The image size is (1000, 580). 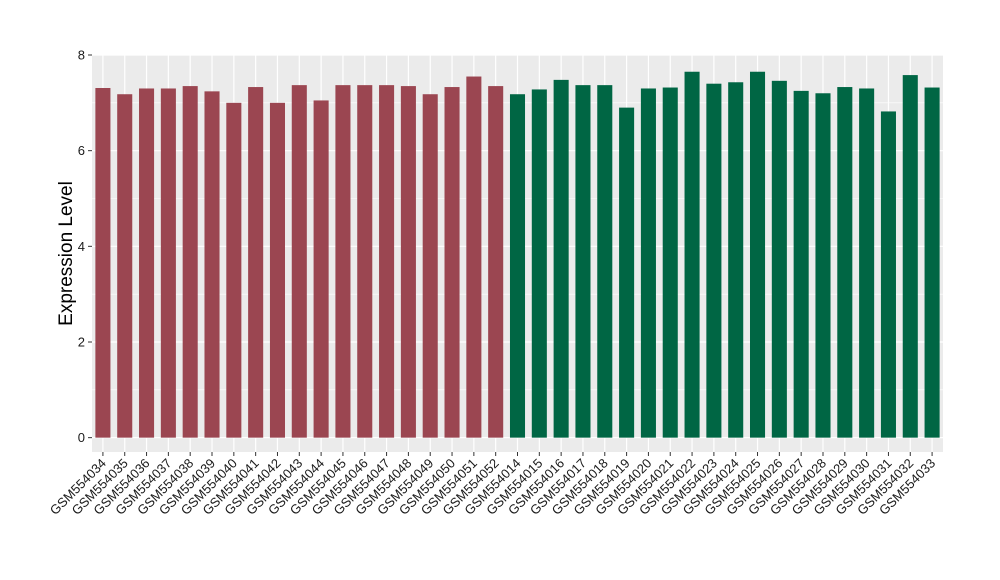 What do you see at coordinates (823, 265) in the screenshot?
I see `bar-GSM554028` at bounding box center [823, 265].